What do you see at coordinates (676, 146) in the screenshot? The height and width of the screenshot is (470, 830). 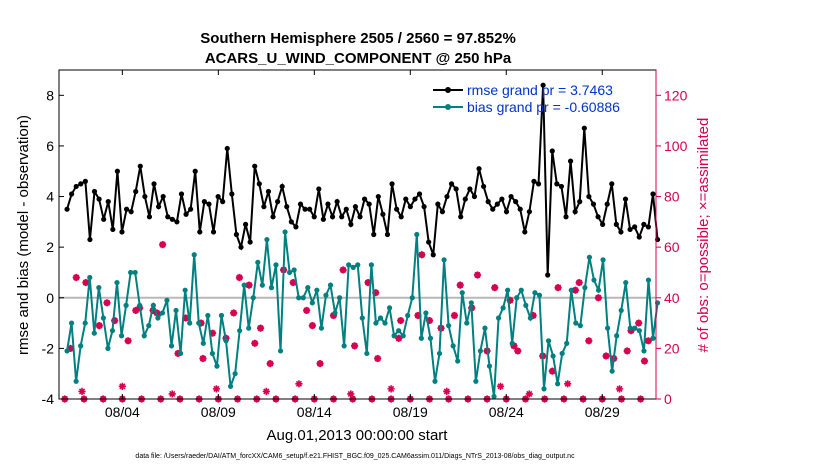 I see `y-tick-label-right: 100` at bounding box center [676, 146].